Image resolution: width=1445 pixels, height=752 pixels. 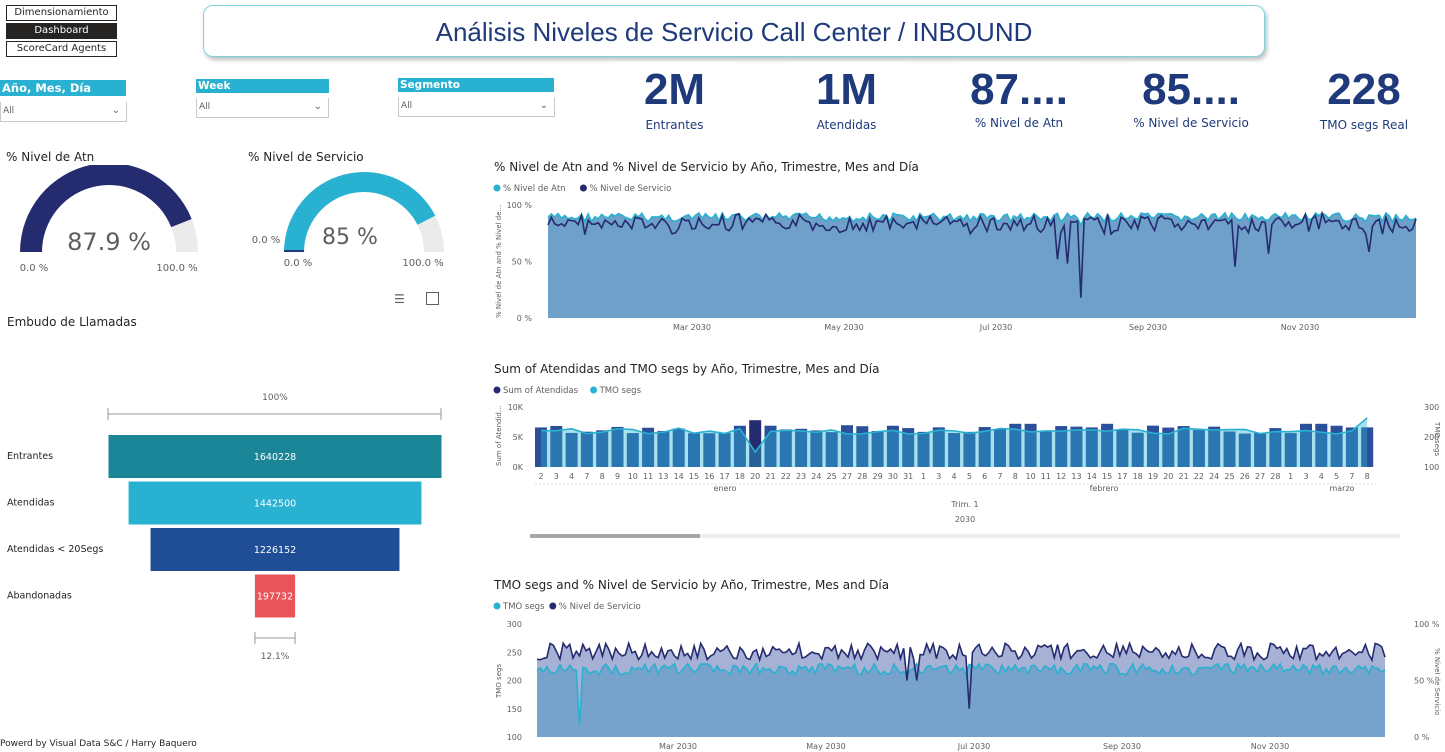 What do you see at coordinates (1184, 476) in the screenshot?
I see `chart2-day-label: 21` at bounding box center [1184, 476].